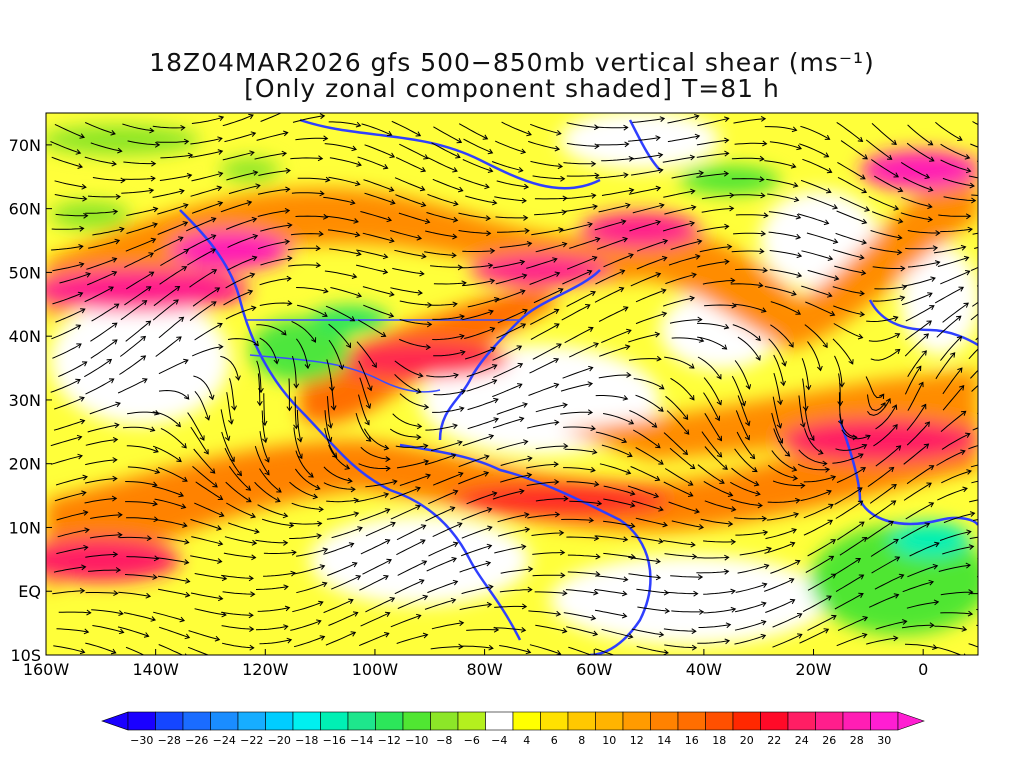 Image resolution: width=1024 pixels, height=768 pixels. I want to click on colorbar-swatch, so click(279, 721).